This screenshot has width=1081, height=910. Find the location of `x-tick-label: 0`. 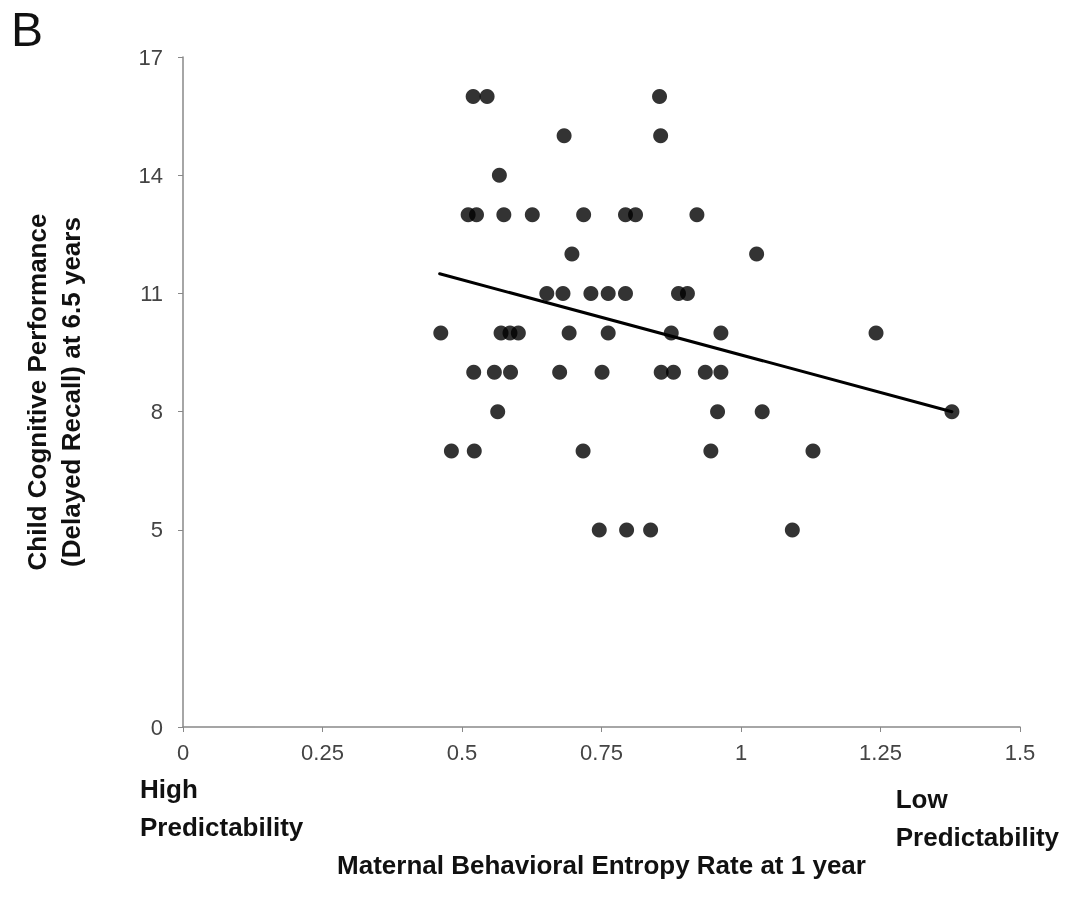

x-tick-label: 0 is located at coordinates (183, 752).